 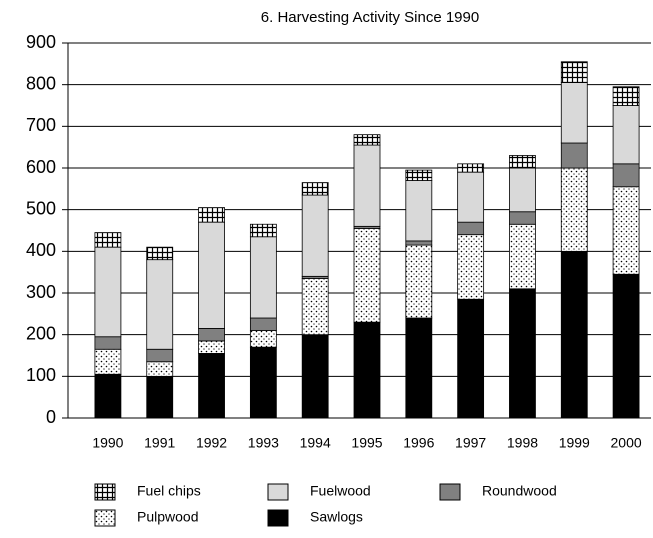 I want to click on chart-title: 6. Harvesting Activity Since 1990, so click(x=370, y=17).